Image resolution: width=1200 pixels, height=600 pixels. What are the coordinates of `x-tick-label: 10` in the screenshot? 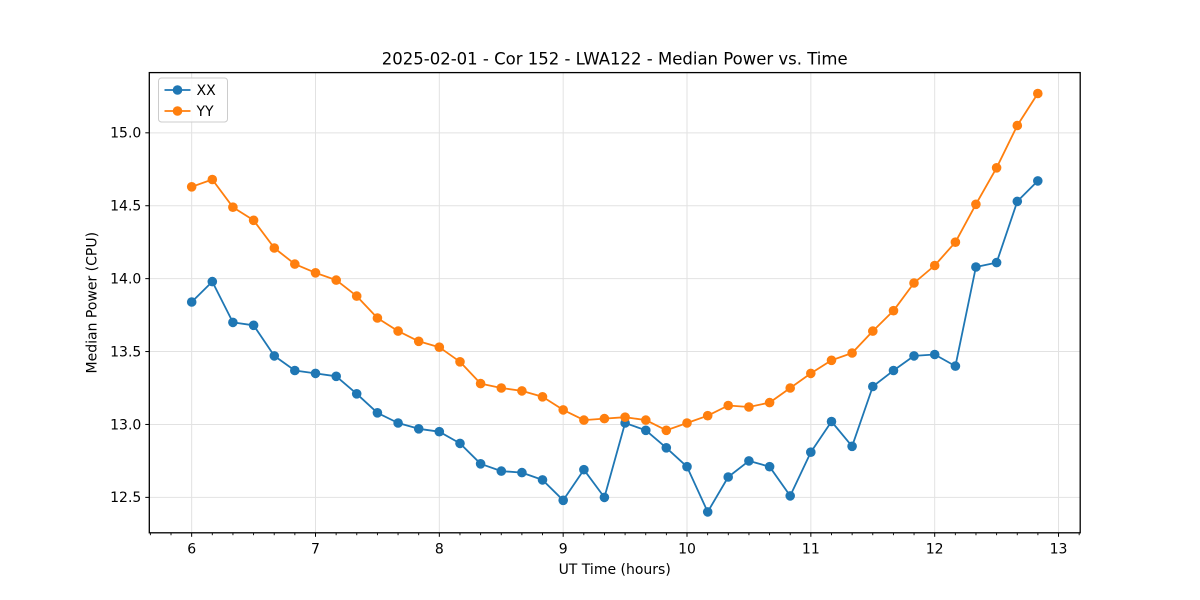 It's located at (687, 549).